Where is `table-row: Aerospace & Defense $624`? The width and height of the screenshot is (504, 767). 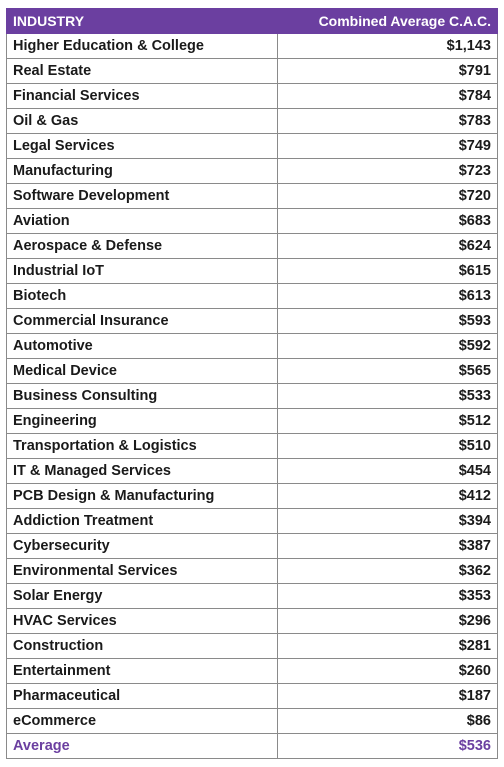 table-row: Aerospace & Defense $624 is located at coordinates (252, 246).